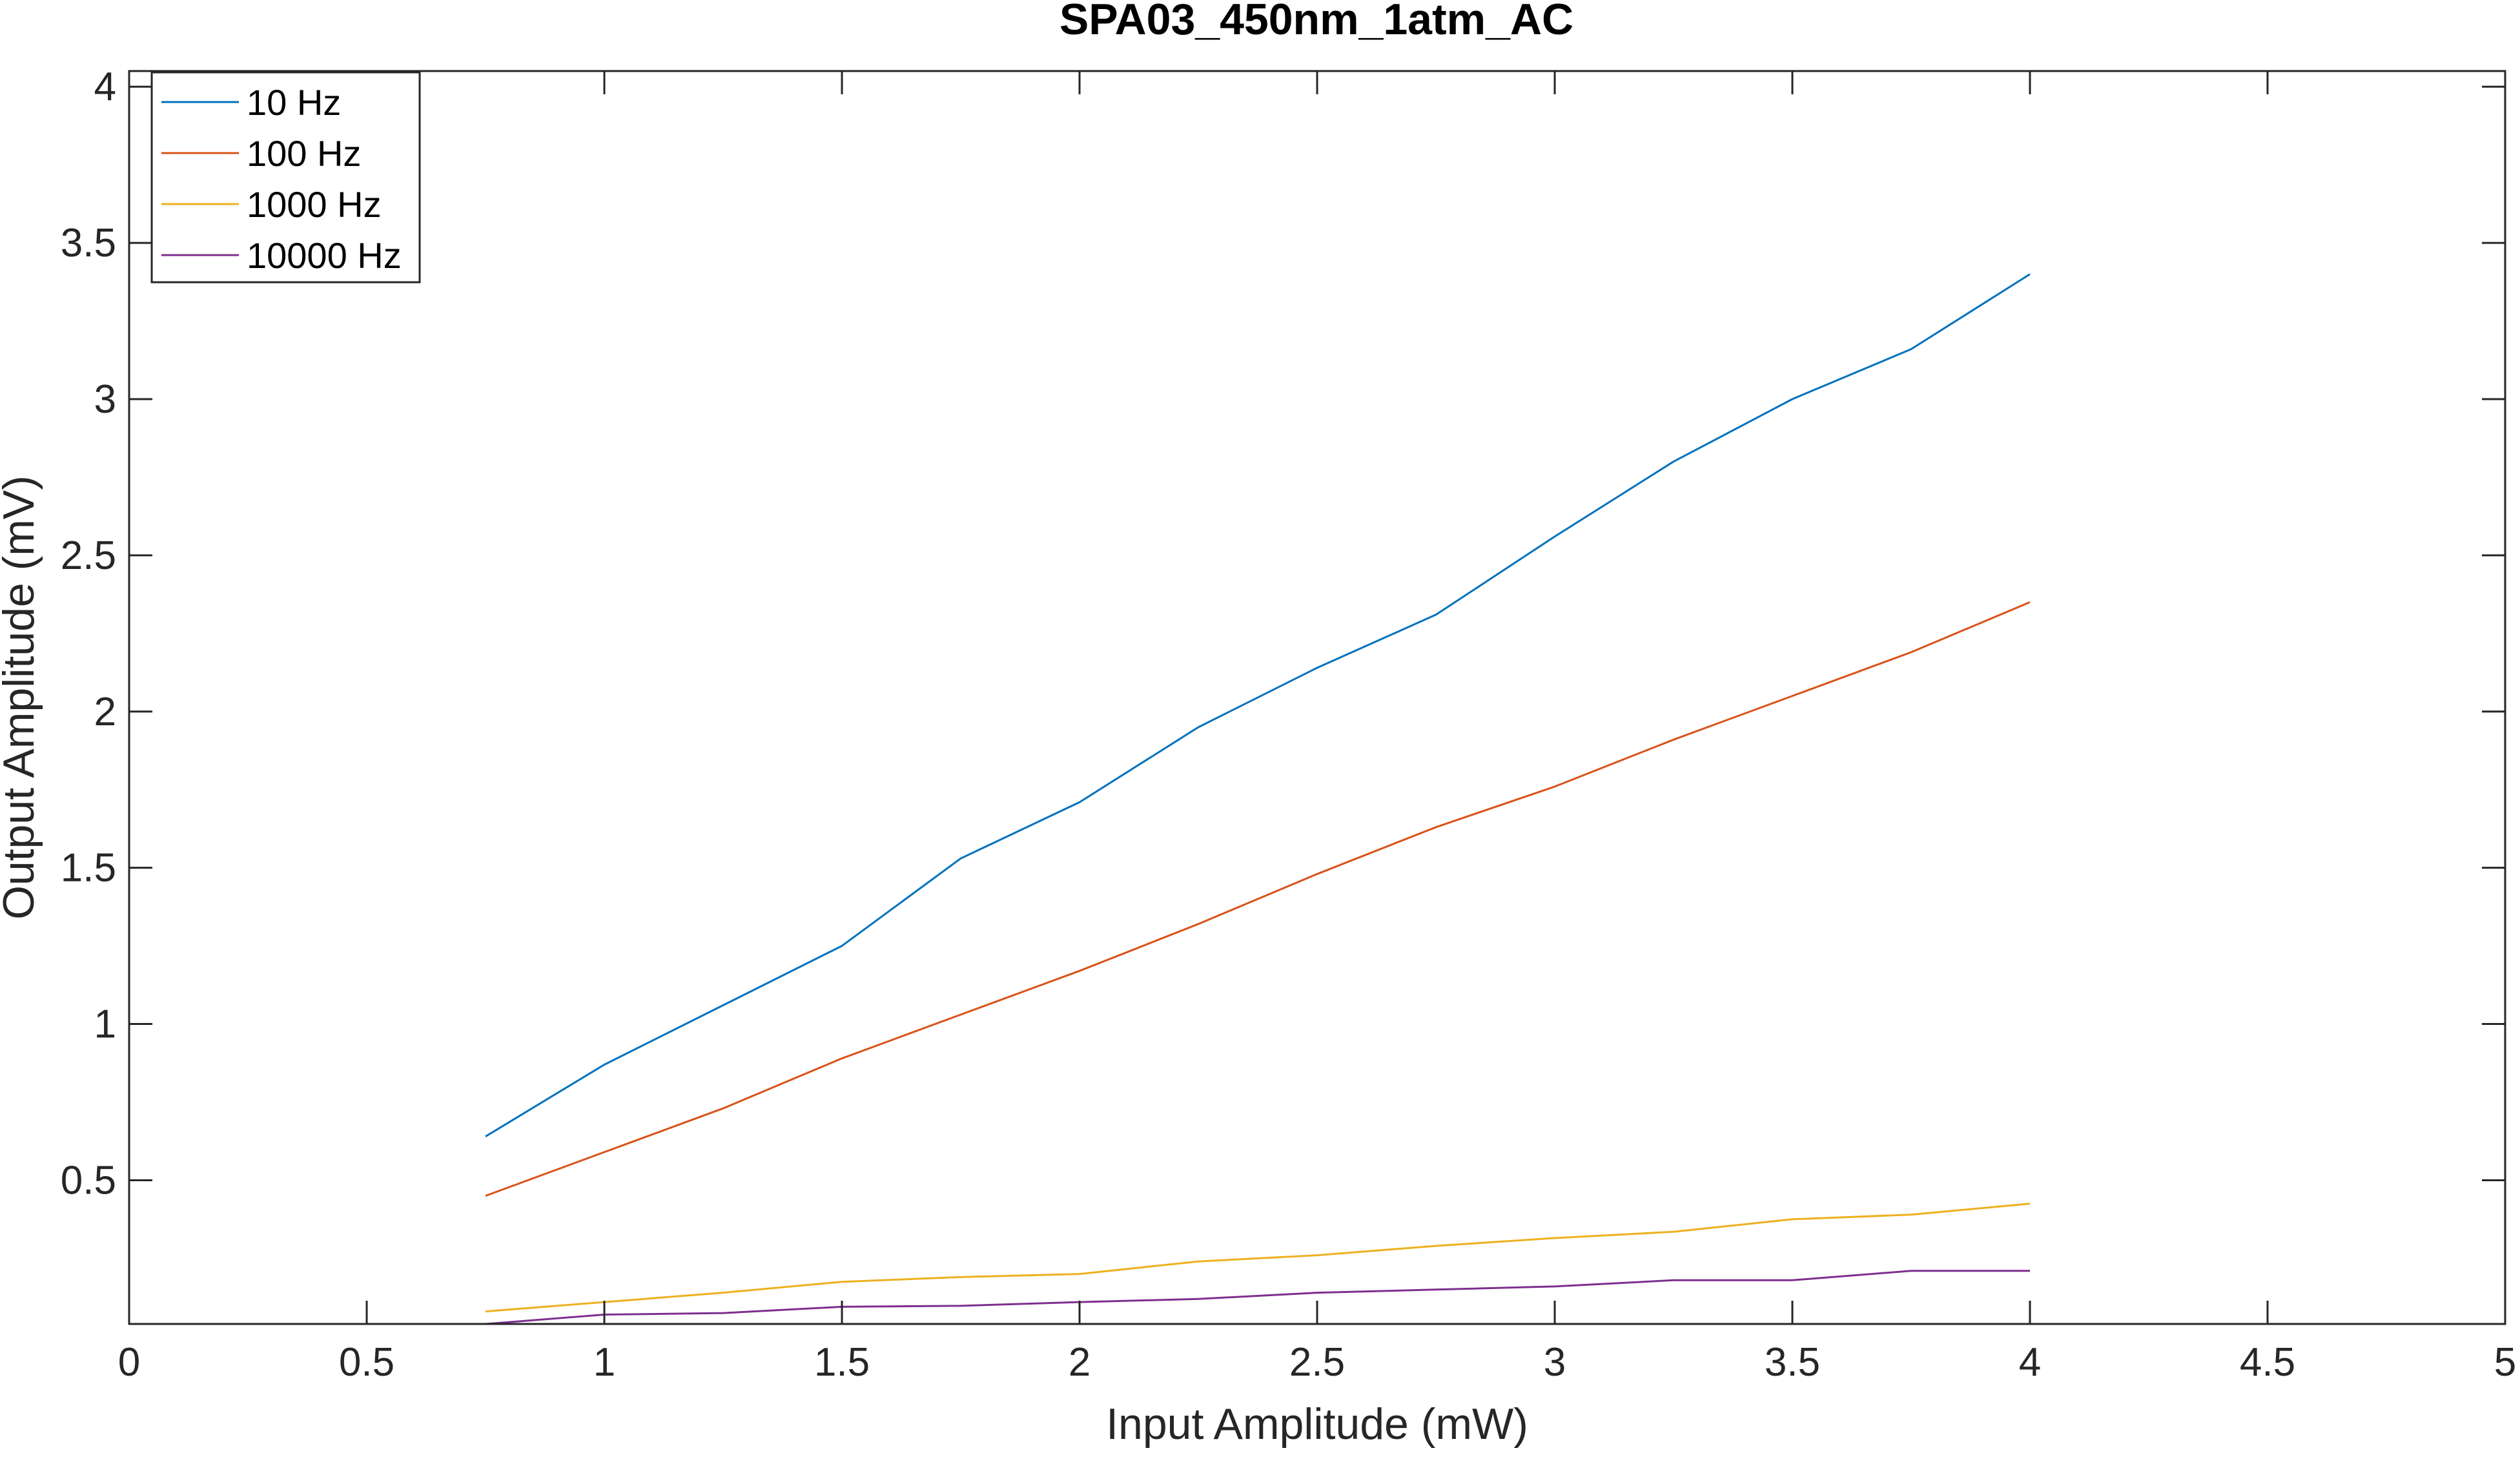 The height and width of the screenshot is (1457, 2520). Describe the element at coordinates (1555, 1362) in the screenshot. I see `x-tick-label: 3` at that location.